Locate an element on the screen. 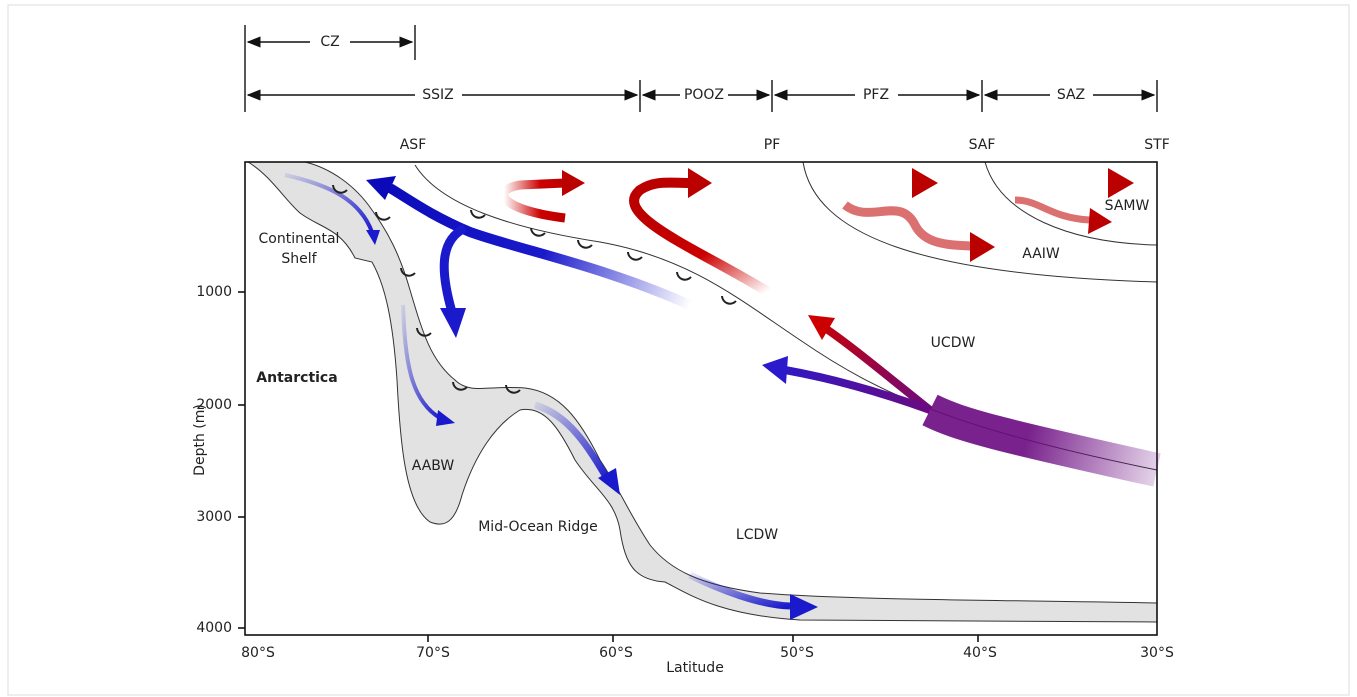 This screenshot has width=1357, height=697. water-mass-label: AAIW is located at coordinates (1041, 254).